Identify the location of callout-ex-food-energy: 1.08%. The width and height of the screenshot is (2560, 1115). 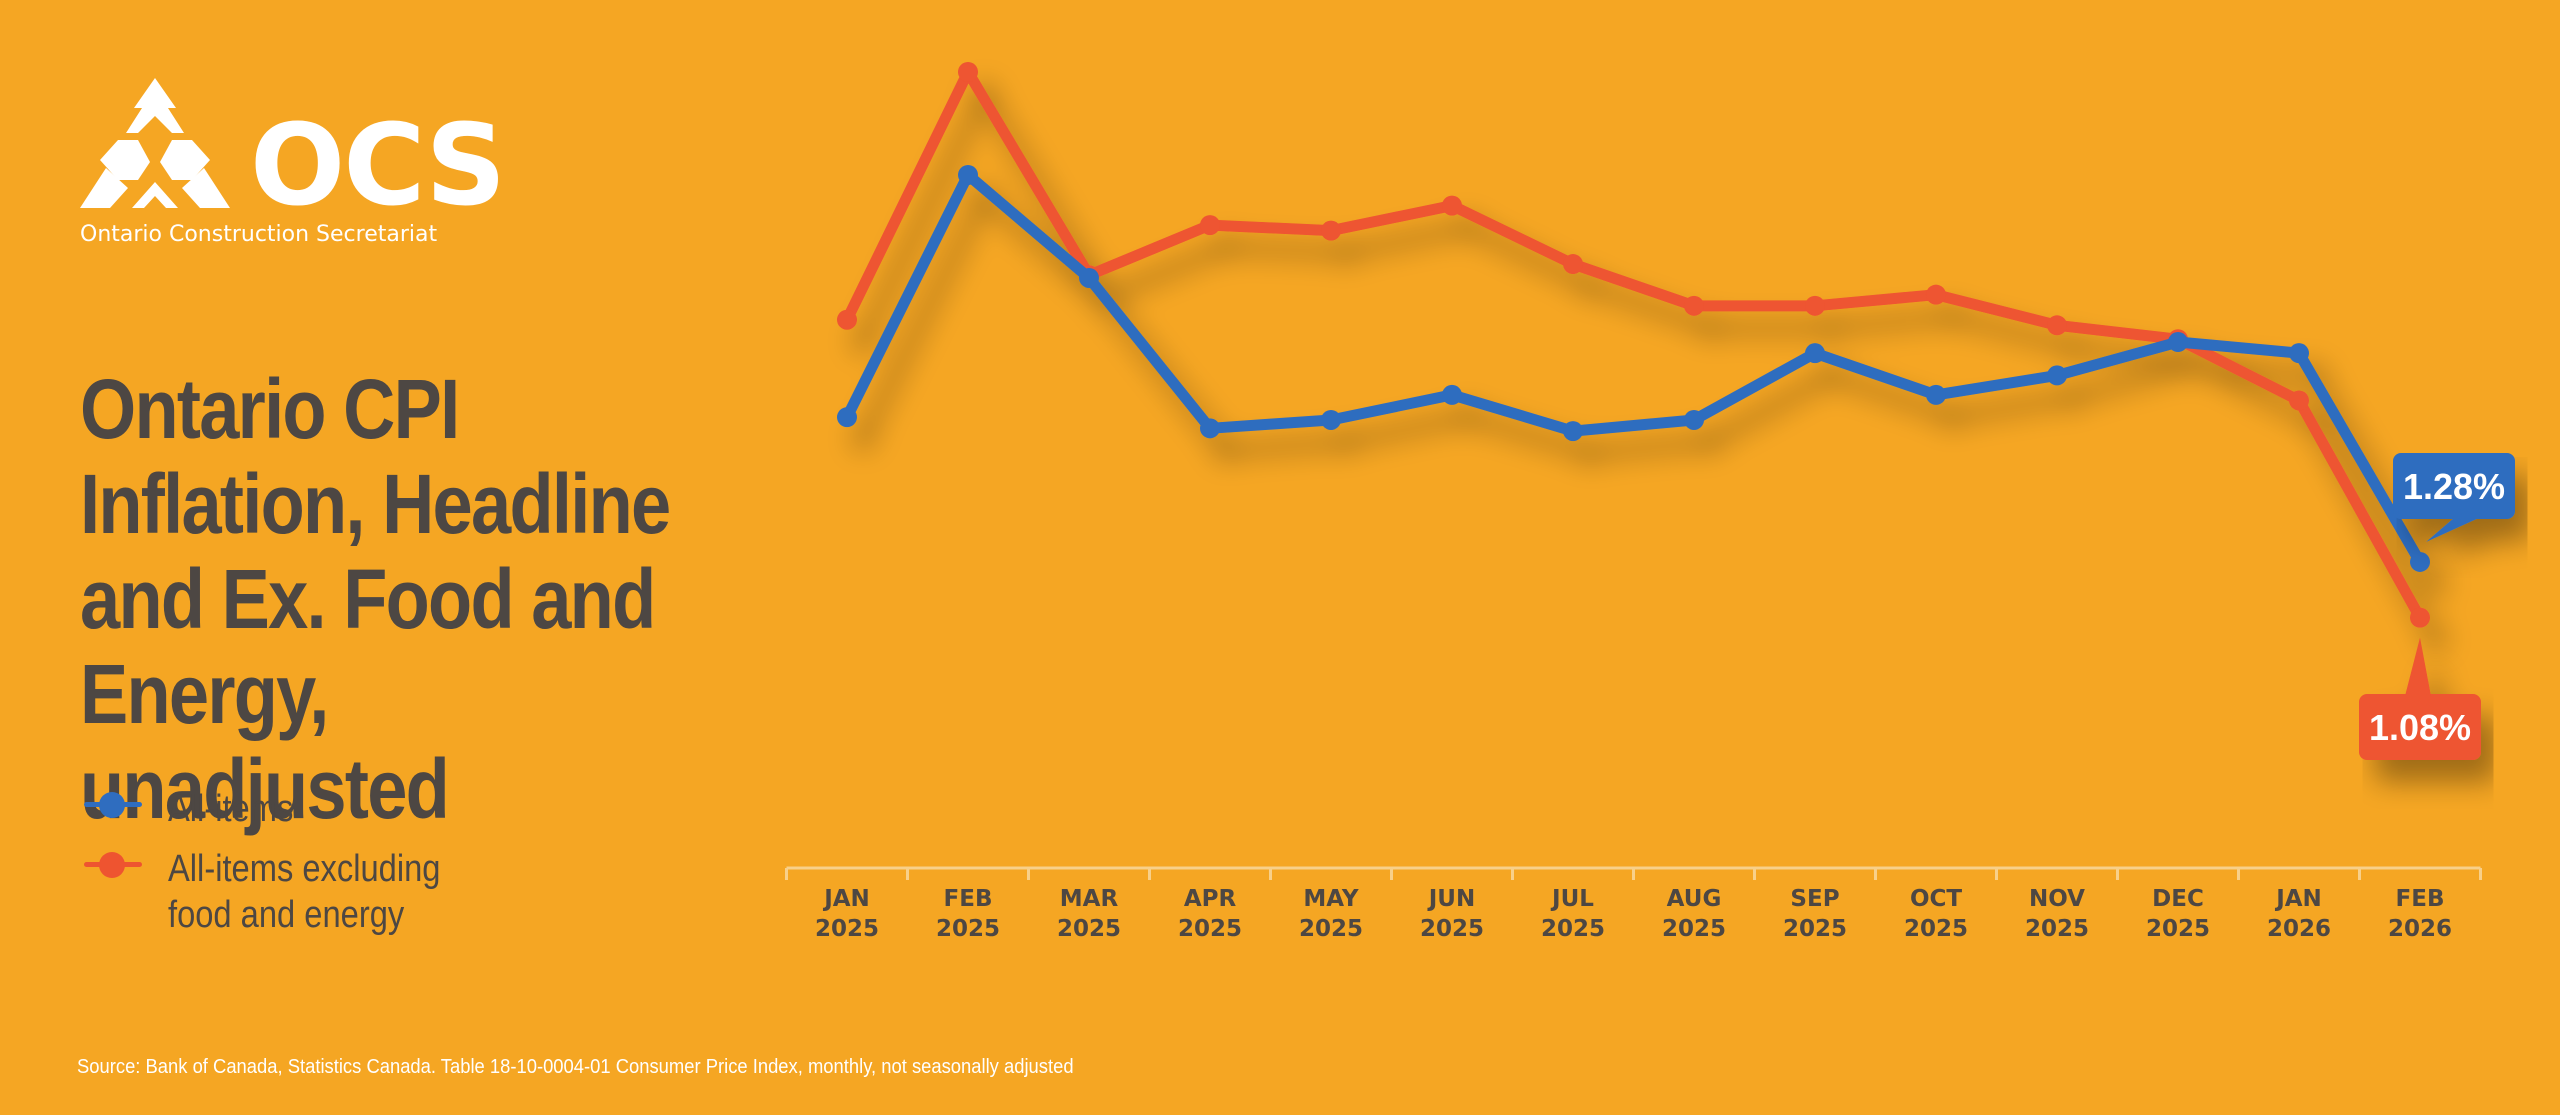
(2420, 698).